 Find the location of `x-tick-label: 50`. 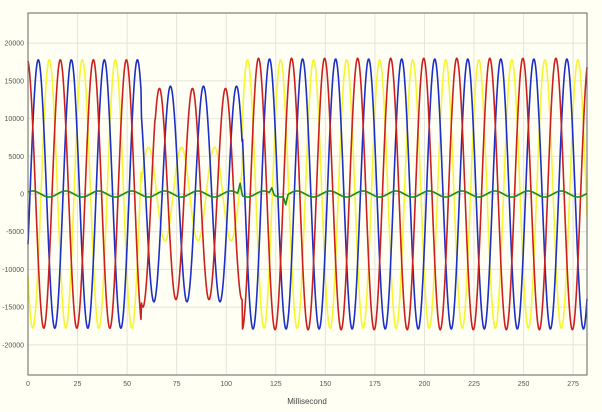

x-tick-label: 50 is located at coordinates (127, 384).